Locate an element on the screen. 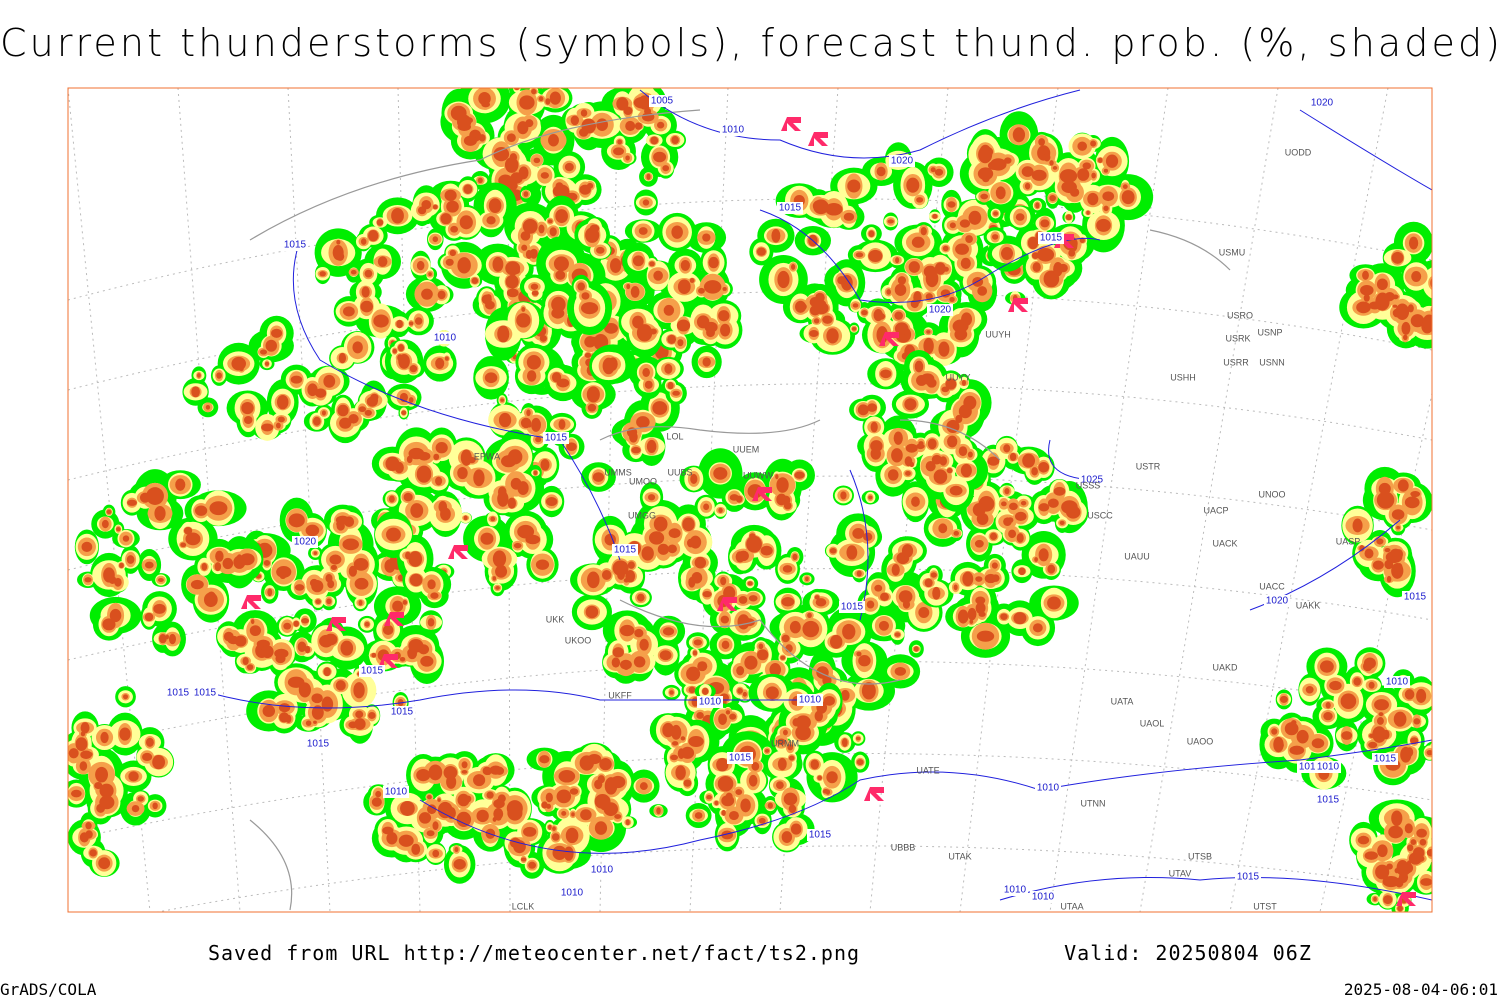  station-code: USMU is located at coordinates (1232, 252).